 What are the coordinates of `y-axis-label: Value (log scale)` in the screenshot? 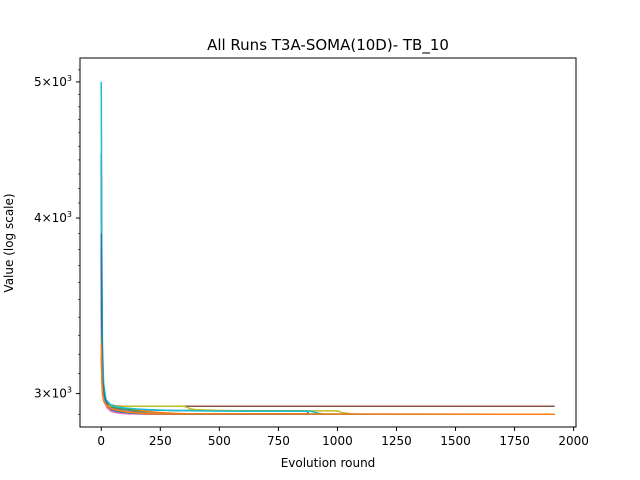 It's located at (9, 242).